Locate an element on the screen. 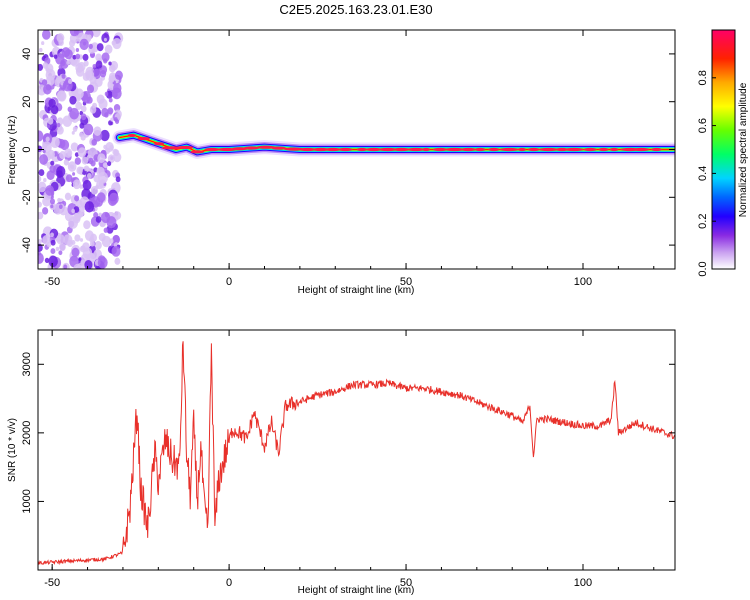 The width and height of the screenshot is (750, 600). colorbar-label: Normalized spectral amplitude is located at coordinates (743, 149).